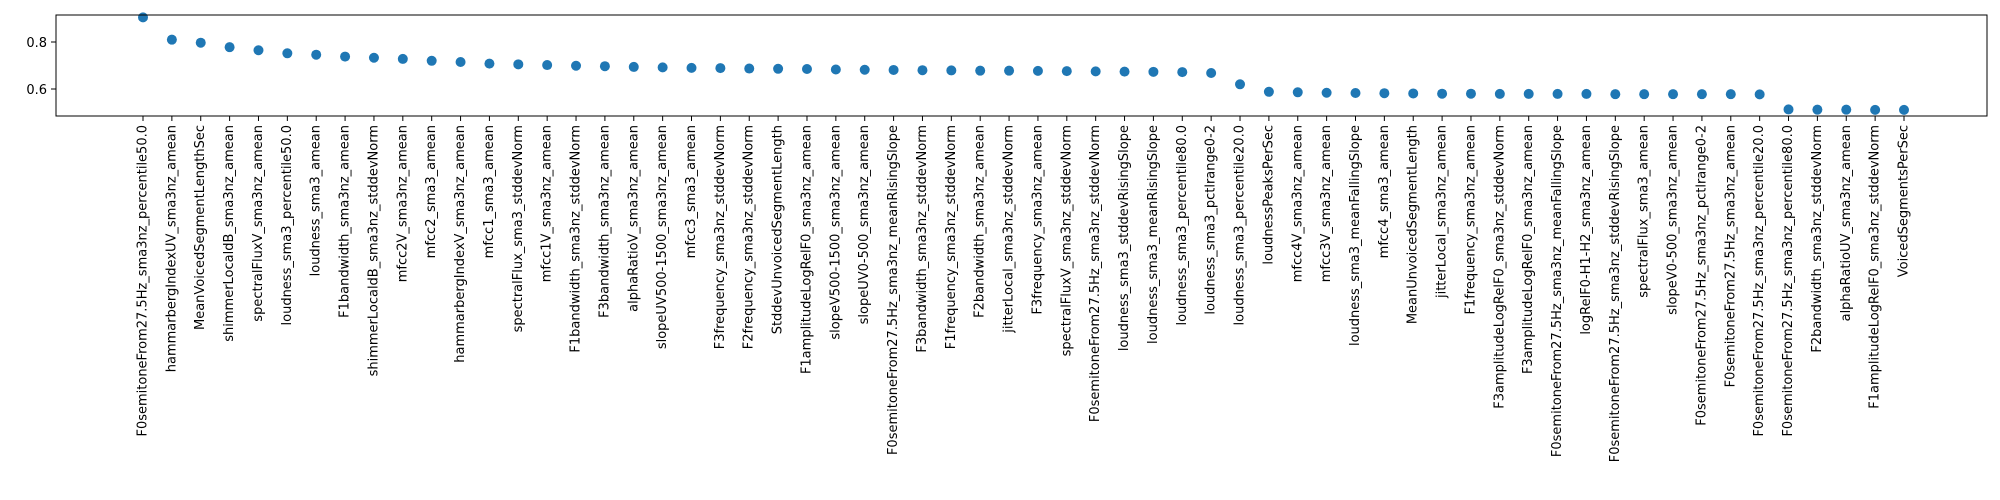  I want to click on x-tick-label: shimmerLocaldB_sma3nz_stddevNorm, so click(373, 250).